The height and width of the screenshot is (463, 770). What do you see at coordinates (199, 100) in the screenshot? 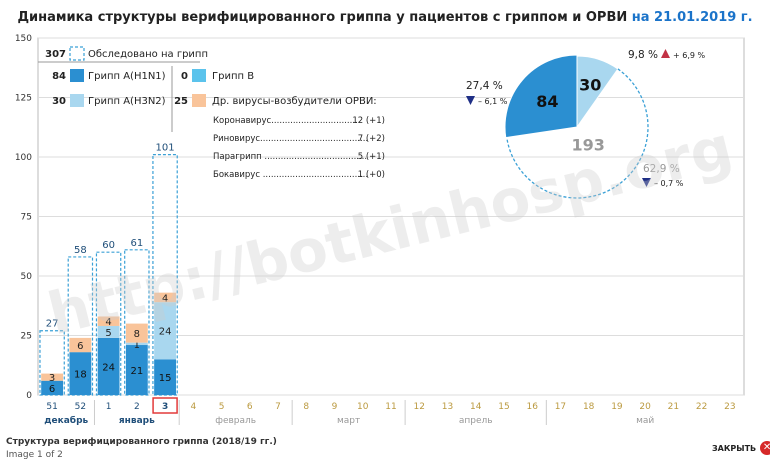
I see `legend-swatch-other` at bounding box center [199, 100].